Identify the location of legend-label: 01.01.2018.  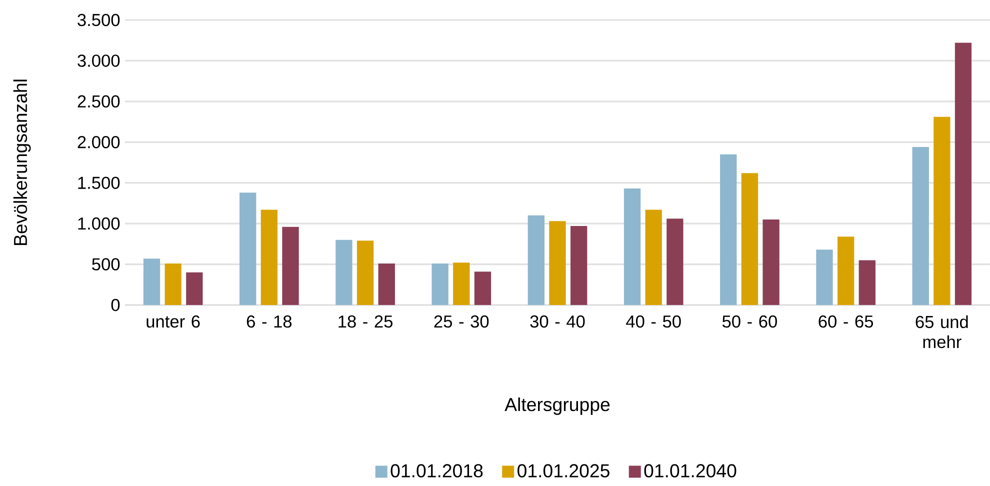
(436, 471).